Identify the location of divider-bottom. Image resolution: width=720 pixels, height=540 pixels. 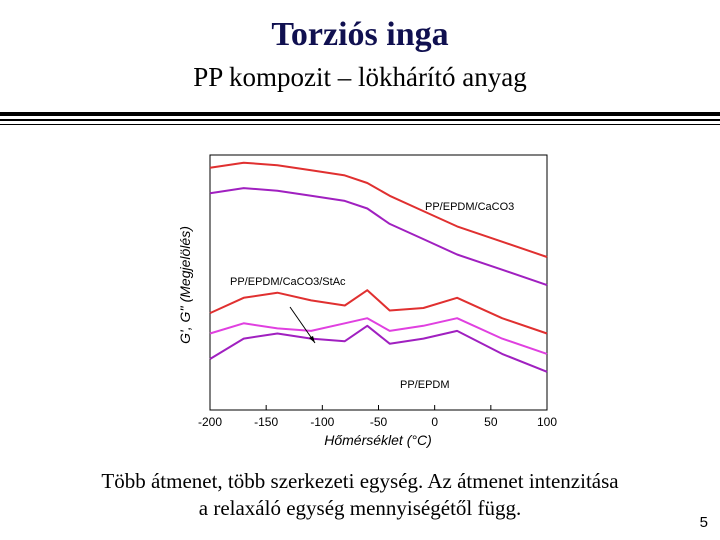
(360, 124).